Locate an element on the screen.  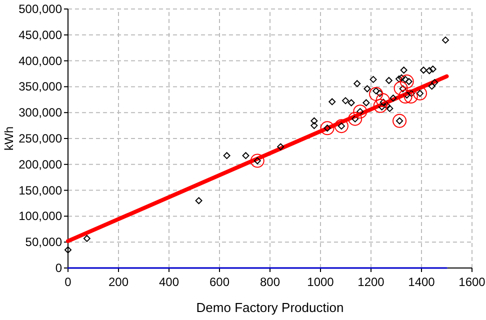
x-tick-label: 800 is located at coordinates (270, 282).